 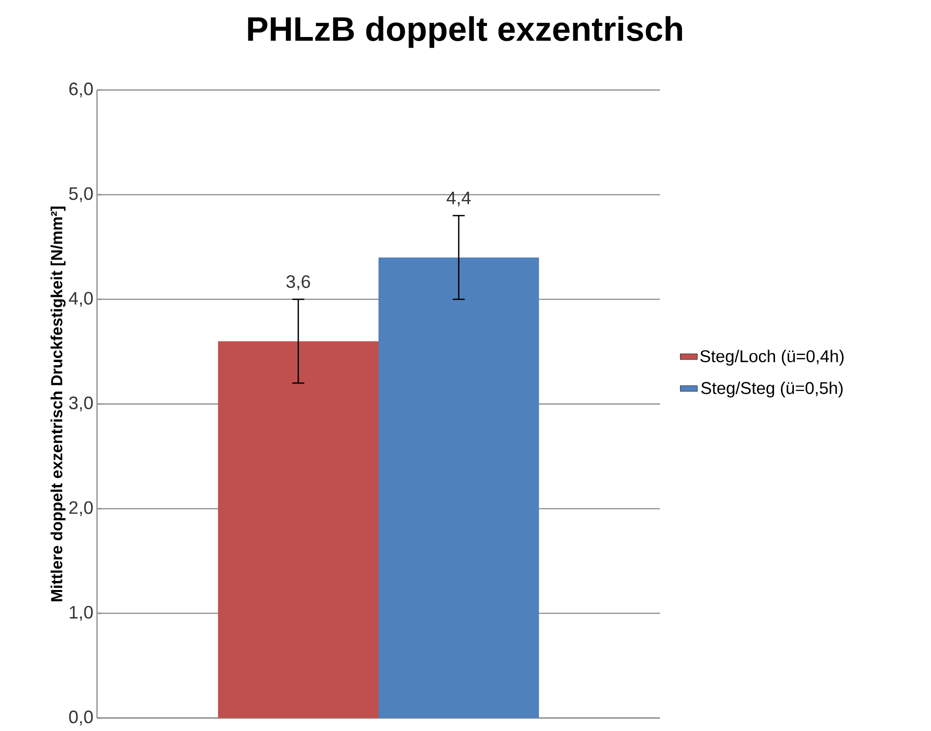 I want to click on data-label: 4,4, so click(x=458, y=199).